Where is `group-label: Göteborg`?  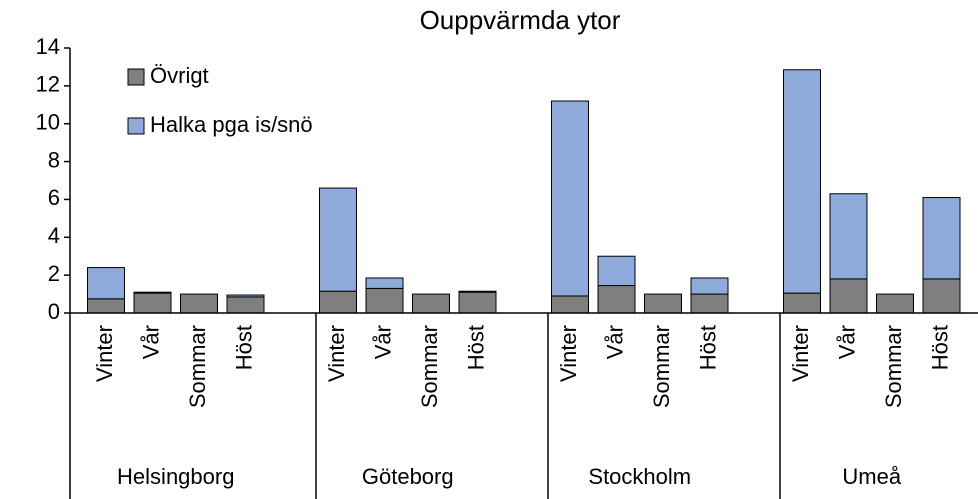 group-label: Göteborg is located at coordinates (408, 476).